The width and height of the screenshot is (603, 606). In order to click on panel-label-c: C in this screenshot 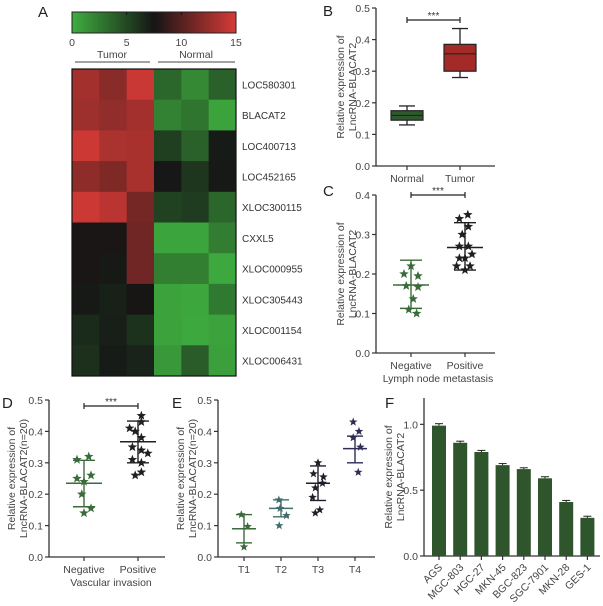, I will do `click(328, 191)`.